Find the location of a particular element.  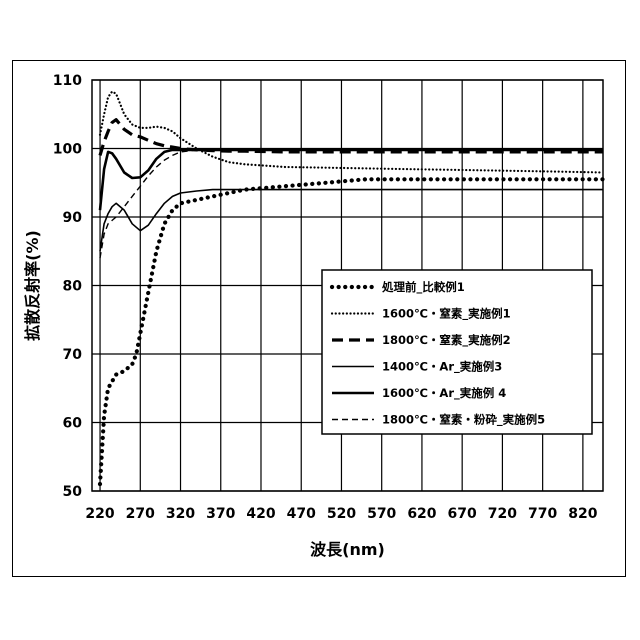

x-tick-470: 470 is located at coordinates (301, 514).